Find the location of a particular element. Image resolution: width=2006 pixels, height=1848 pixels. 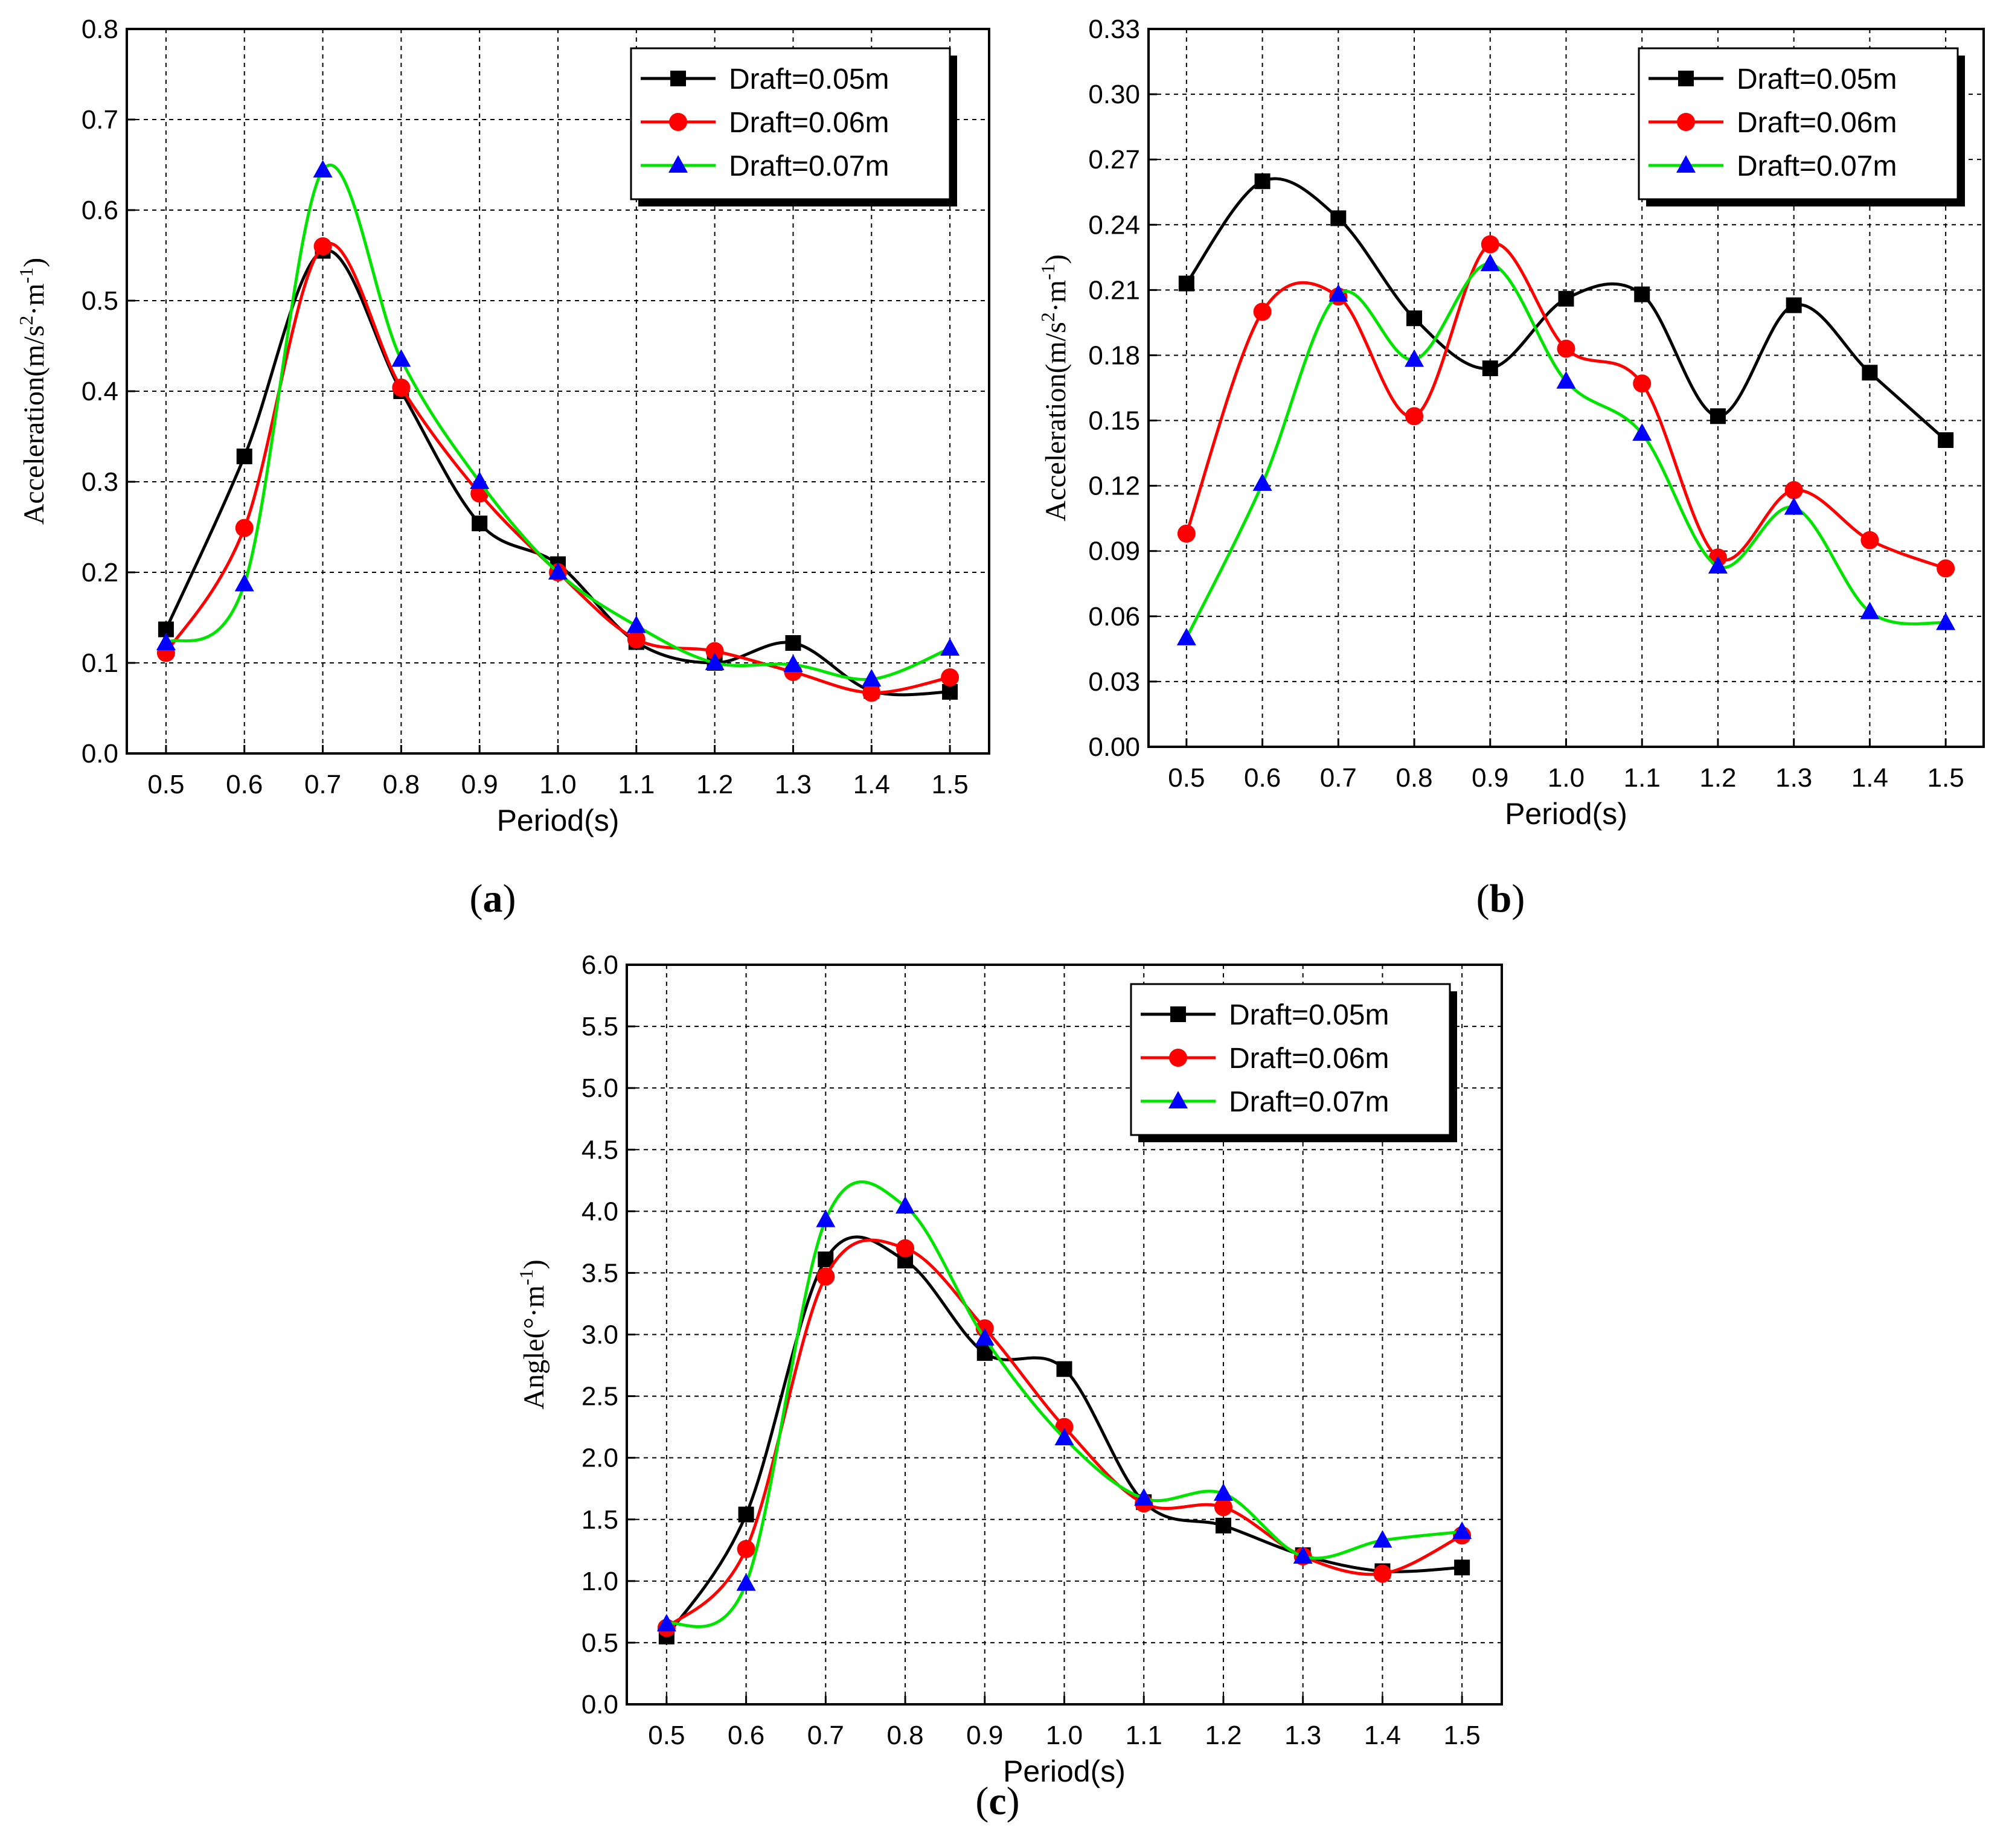

y-tick-label: 2.0 is located at coordinates (600, 1458).